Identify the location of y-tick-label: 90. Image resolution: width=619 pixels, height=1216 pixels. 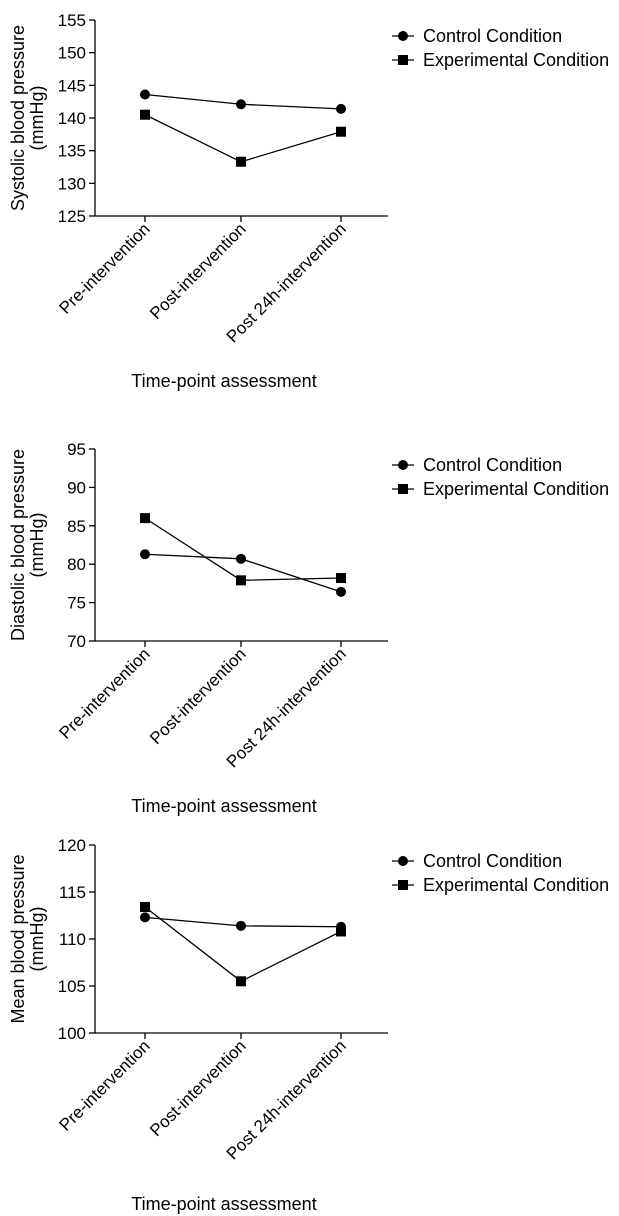
(76, 487).